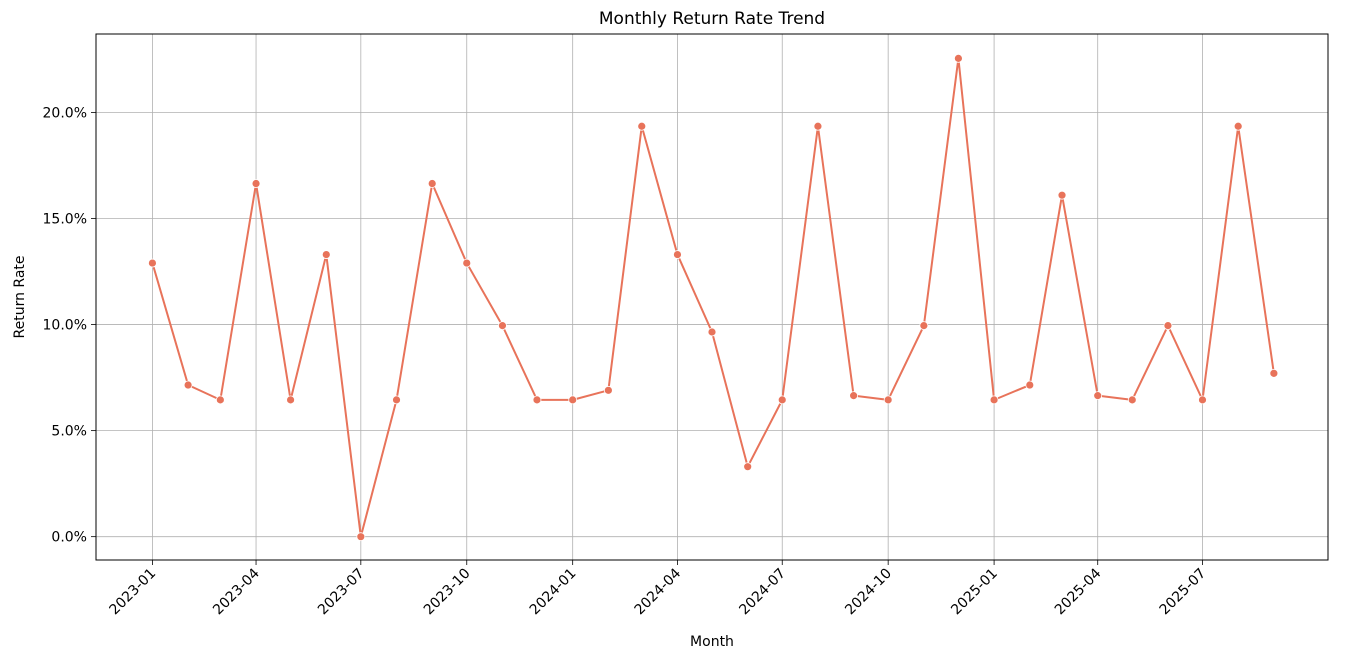 This screenshot has height=662, width=1365. What do you see at coordinates (69, 432) in the screenshot?
I see `y-tick-label: 5.0%` at bounding box center [69, 432].